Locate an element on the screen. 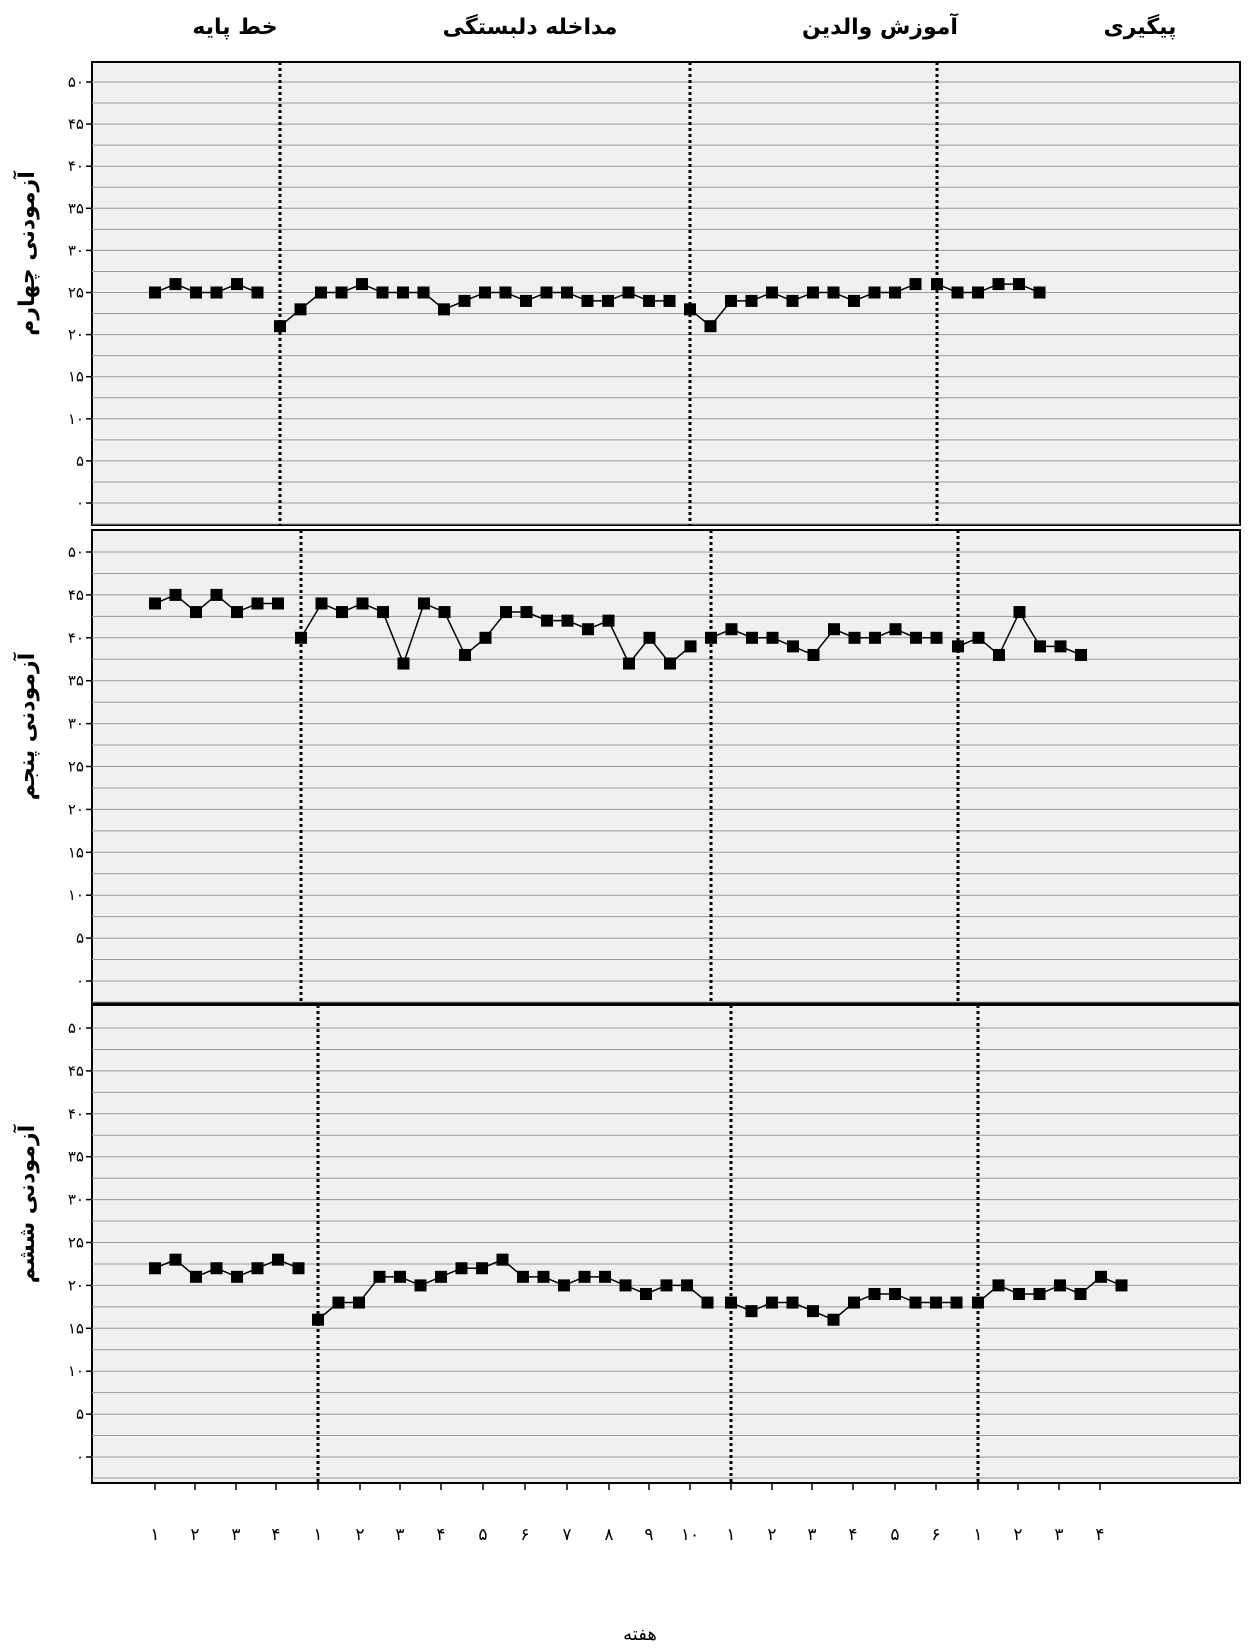 This screenshot has width=1250, height=1651. y-tick-label: ۵۰ is located at coordinates (76, 552).